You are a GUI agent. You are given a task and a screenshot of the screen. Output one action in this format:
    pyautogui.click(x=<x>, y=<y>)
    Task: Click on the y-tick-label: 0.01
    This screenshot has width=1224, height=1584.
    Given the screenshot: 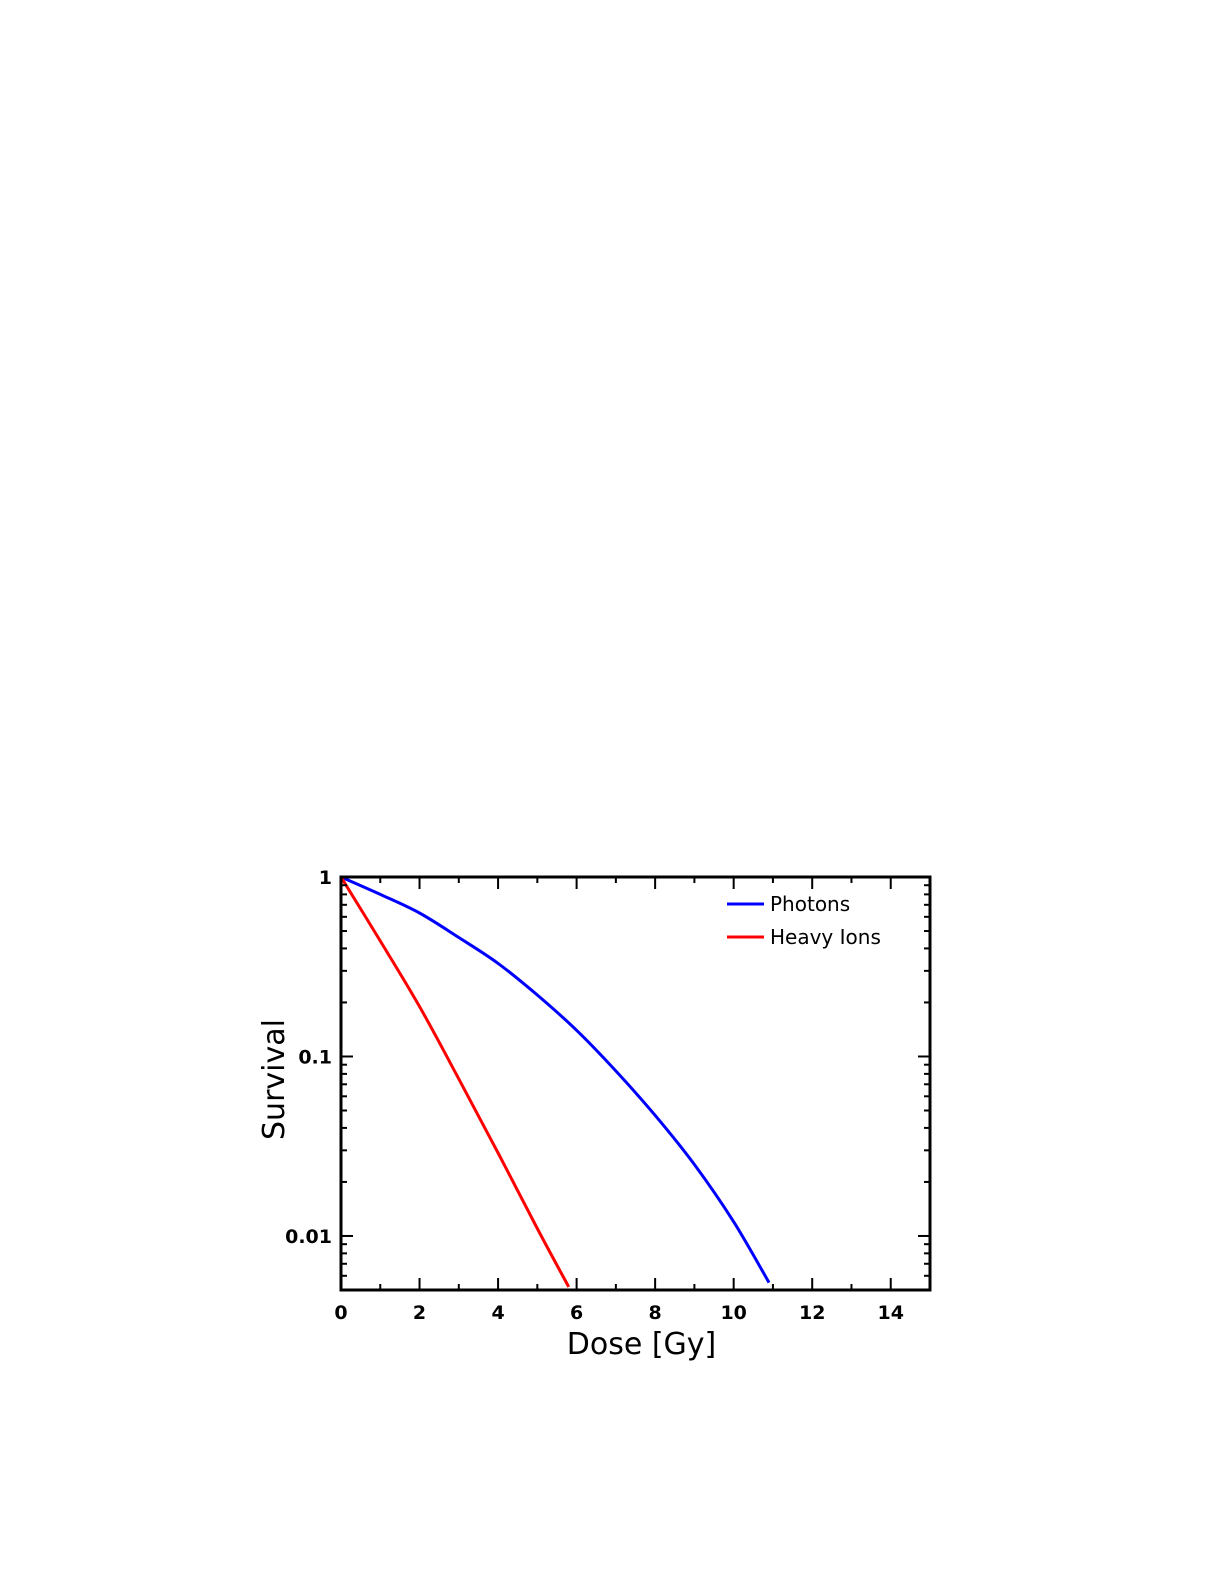 What is the action you would take?
    pyautogui.click(x=308, y=1237)
    